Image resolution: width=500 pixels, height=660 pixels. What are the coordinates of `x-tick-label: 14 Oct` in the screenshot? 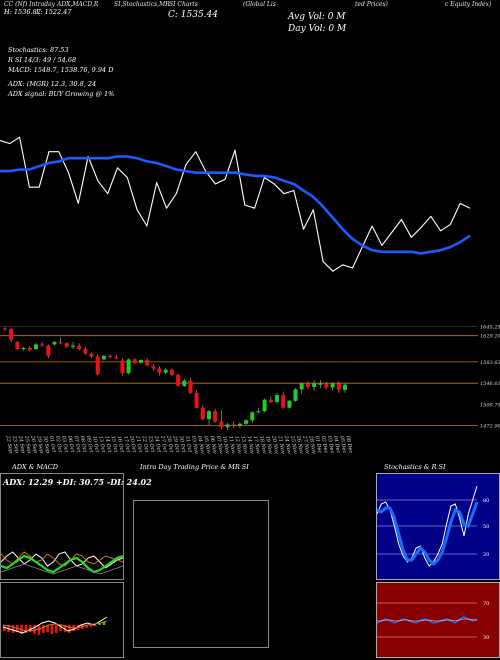 It's located at (107, 444).